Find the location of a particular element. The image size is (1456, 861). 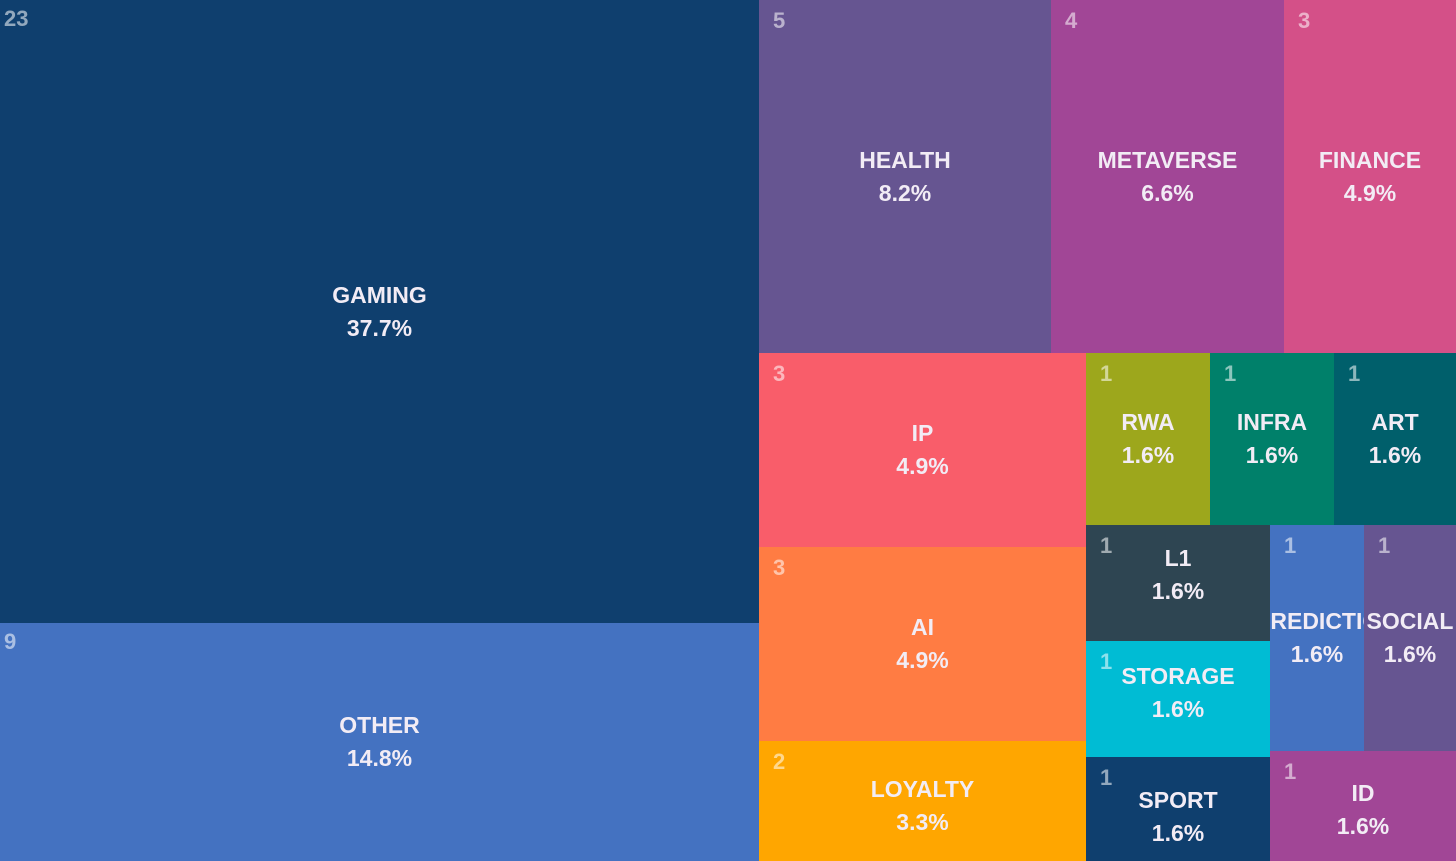

treemap-tile-art: 1 ART 1.6% is located at coordinates (1395, 439).